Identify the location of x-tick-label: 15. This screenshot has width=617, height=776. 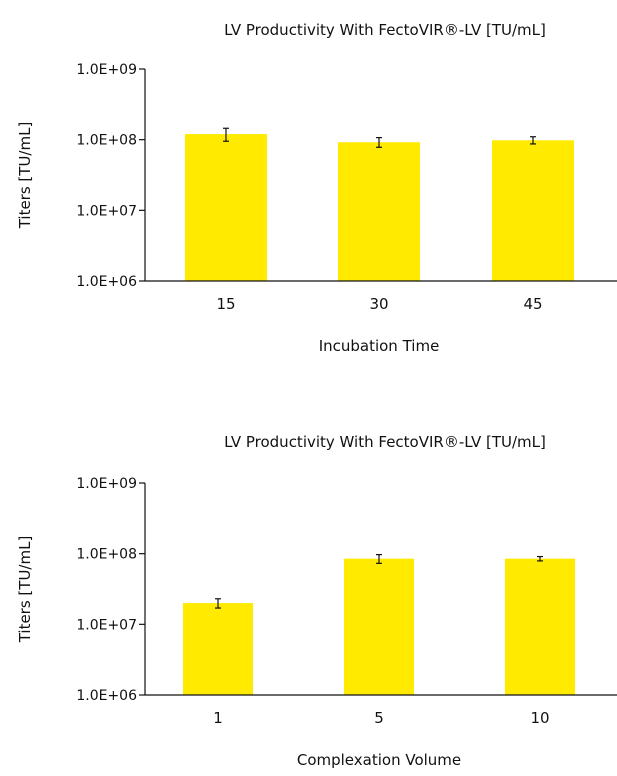
(225, 304).